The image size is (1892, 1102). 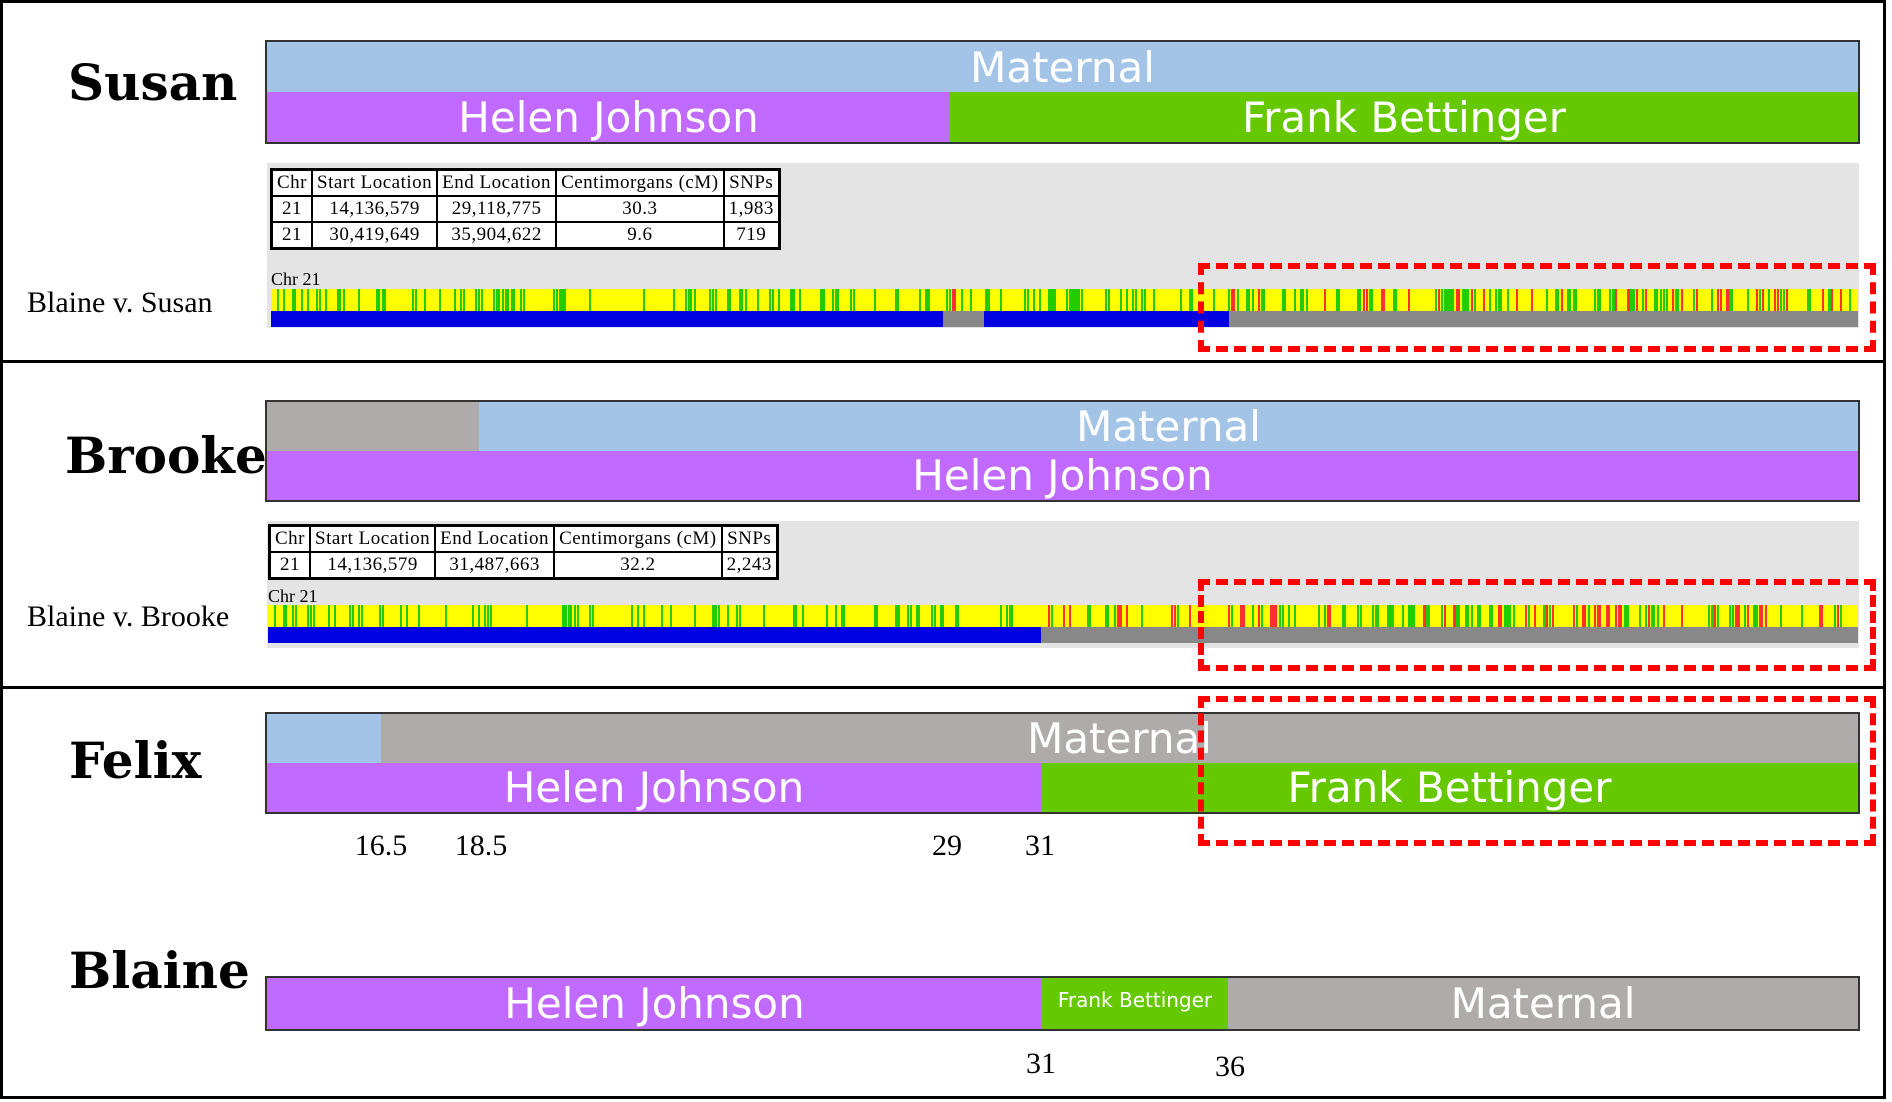 What do you see at coordinates (381, 845) in the screenshot?
I see `felix-tick-label: 16.5` at bounding box center [381, 845].